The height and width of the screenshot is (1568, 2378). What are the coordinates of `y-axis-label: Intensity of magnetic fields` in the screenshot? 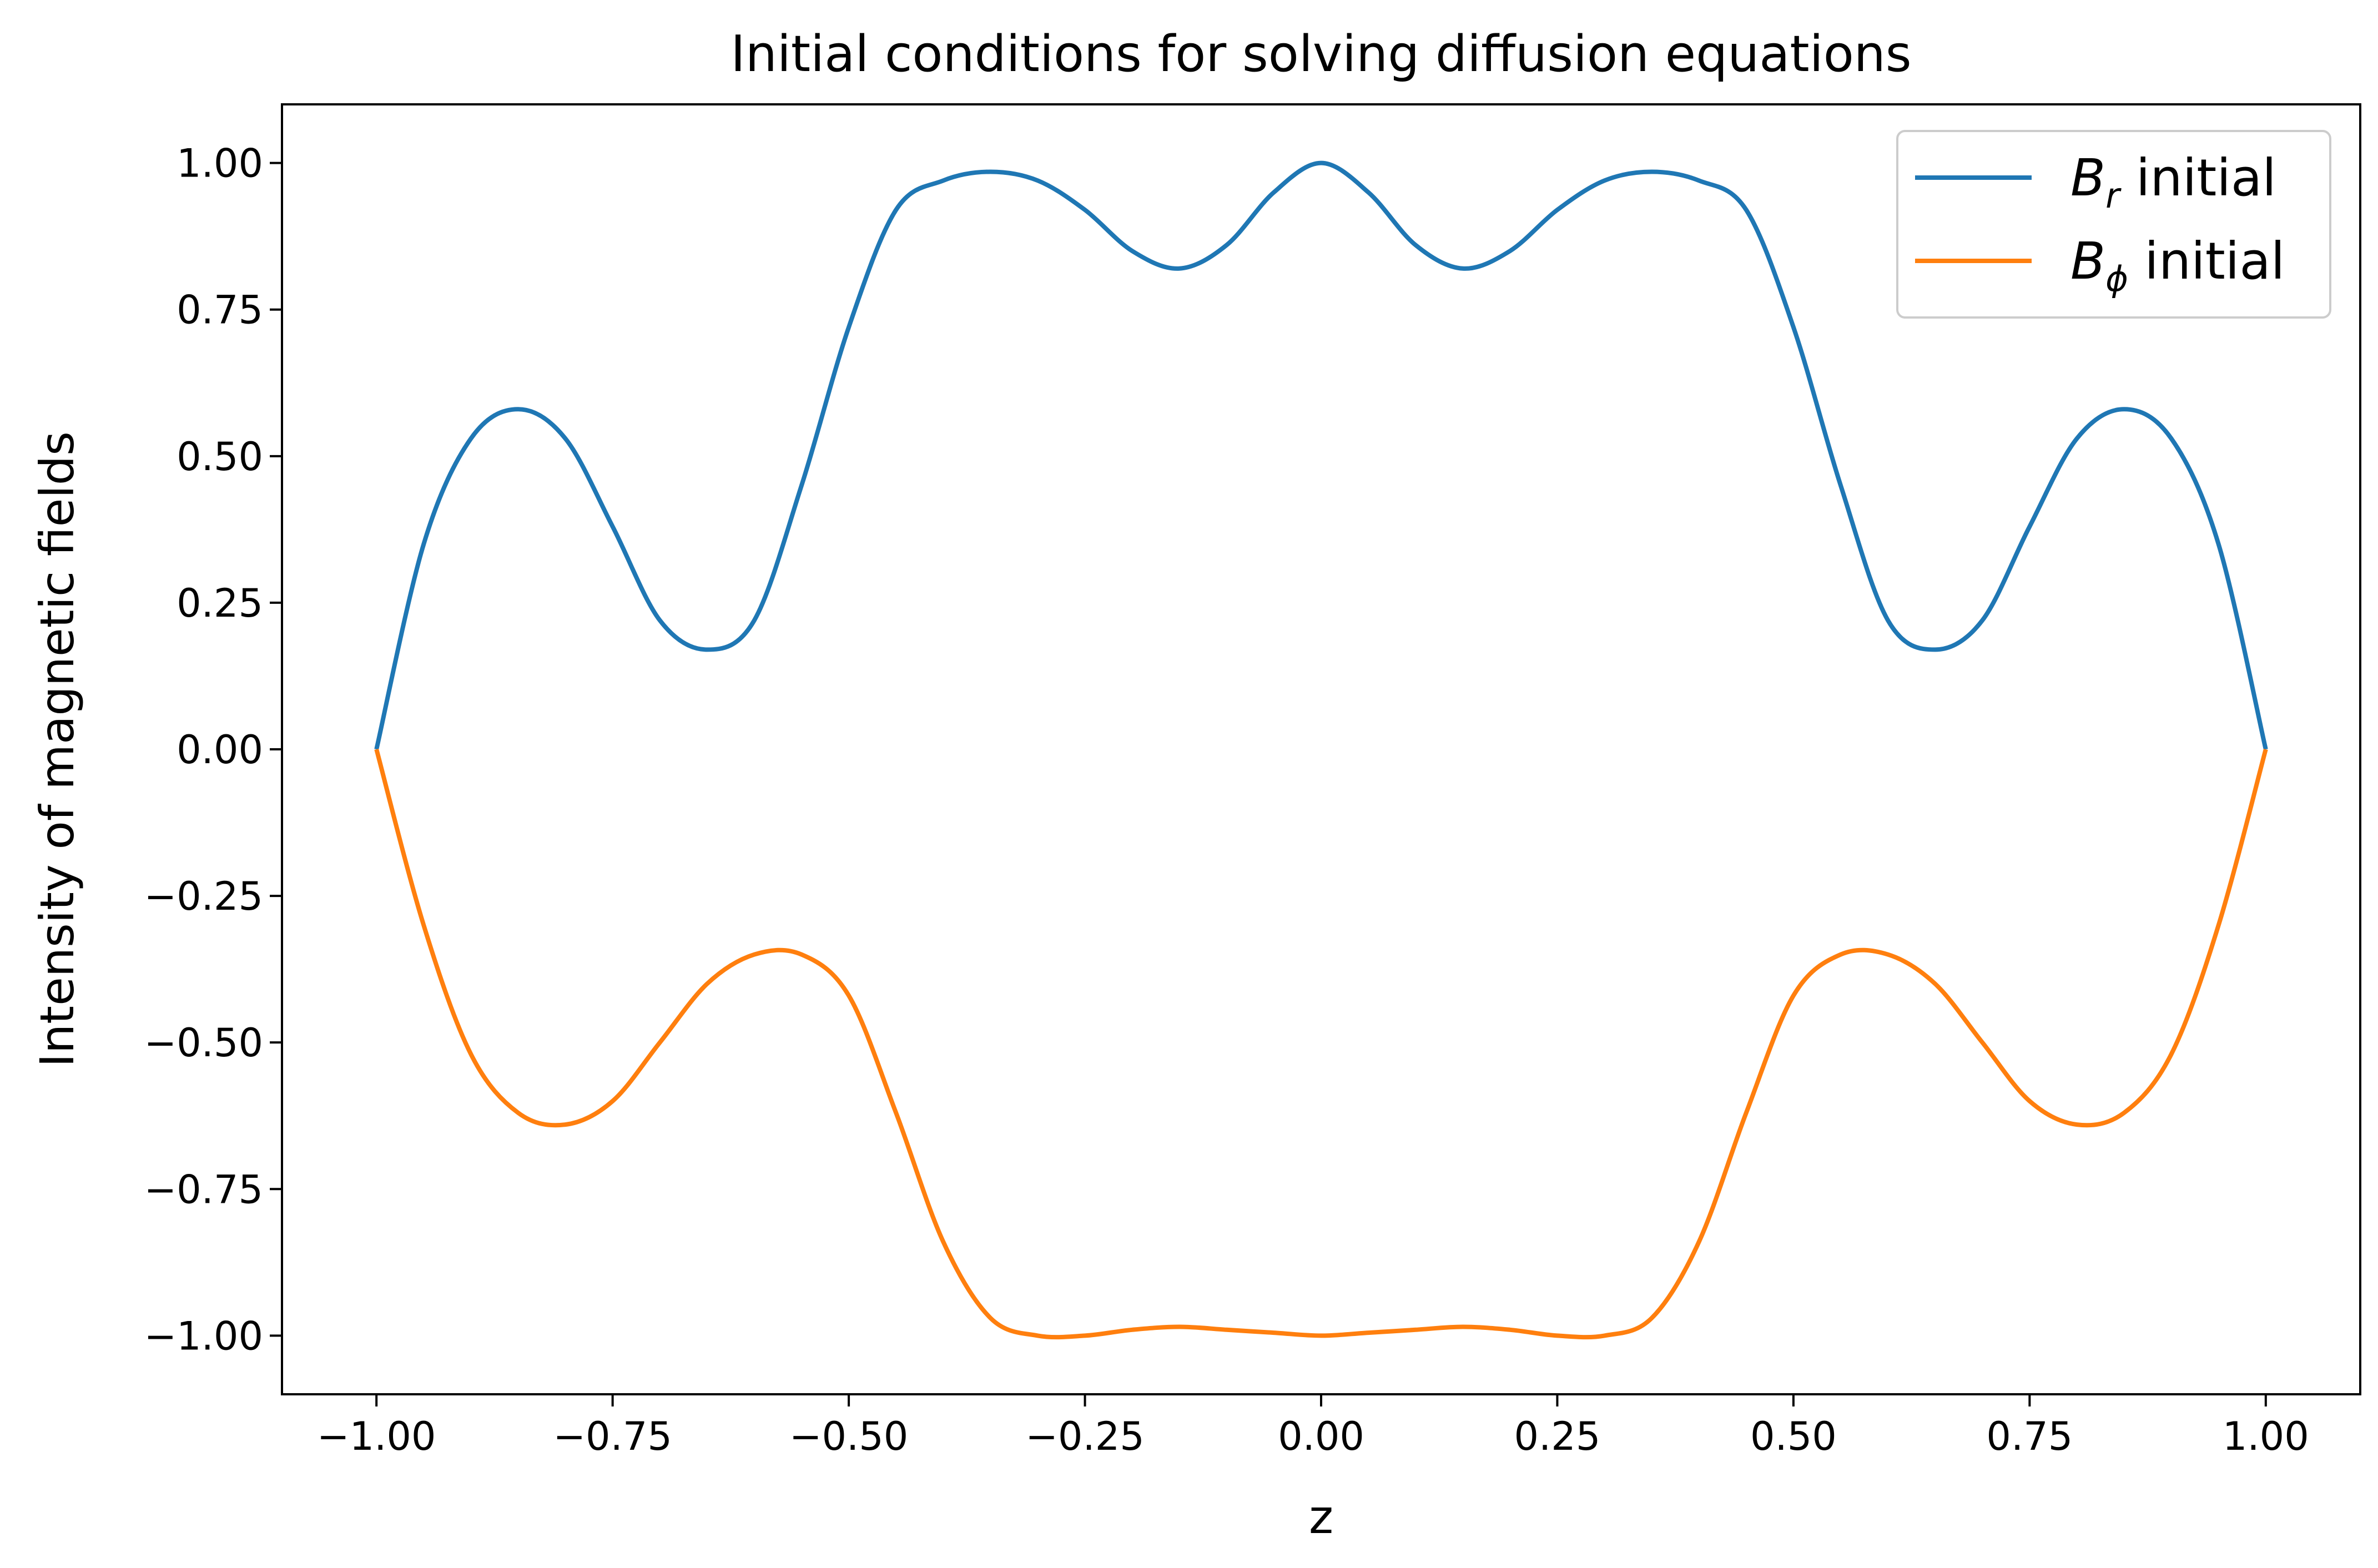 It's located at (57, 749).